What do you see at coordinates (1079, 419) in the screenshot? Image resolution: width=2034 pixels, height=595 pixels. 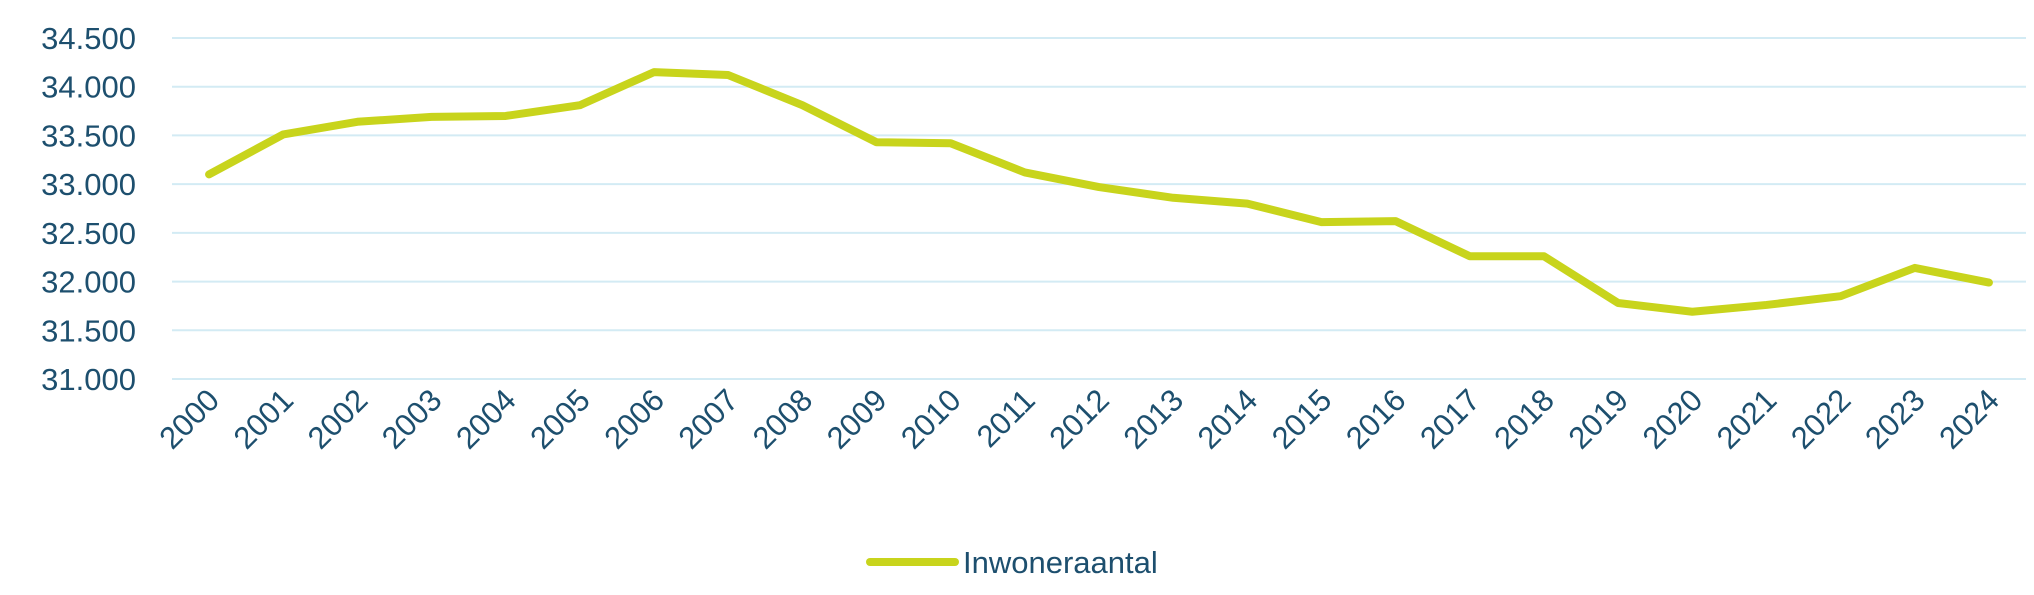 I see `x-tick-label: 2012` at bounding box center [1079, 419].